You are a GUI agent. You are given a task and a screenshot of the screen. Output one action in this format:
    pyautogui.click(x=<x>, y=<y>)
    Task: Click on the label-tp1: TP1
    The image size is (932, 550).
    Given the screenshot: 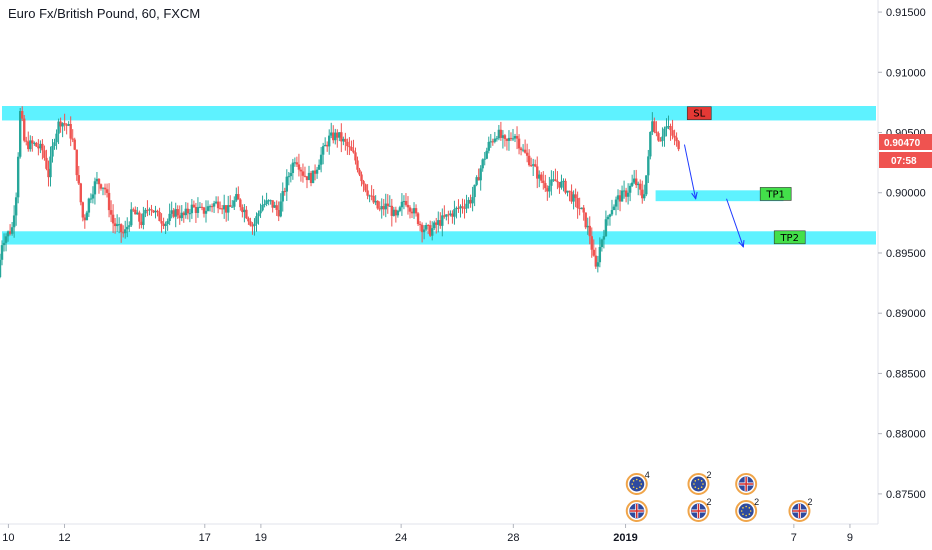 What is the action you would take?
    pyautogui.click(x=775, y=194)
    